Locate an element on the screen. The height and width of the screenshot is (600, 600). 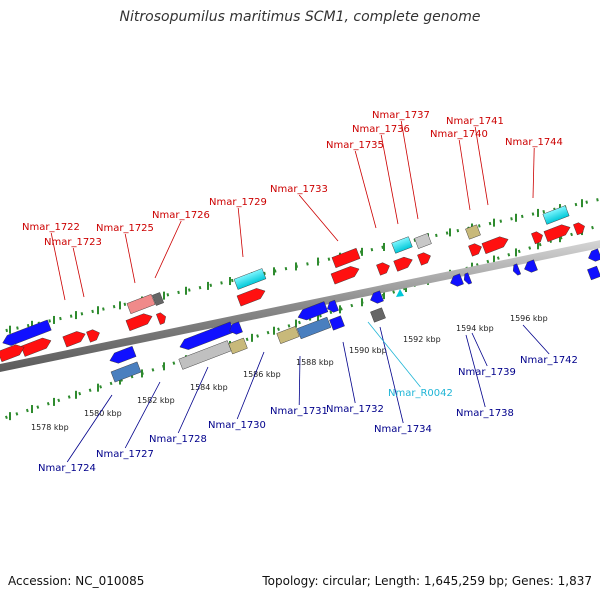
scale-tick-label: 1584 kbp is located at coordinates (209, 387).